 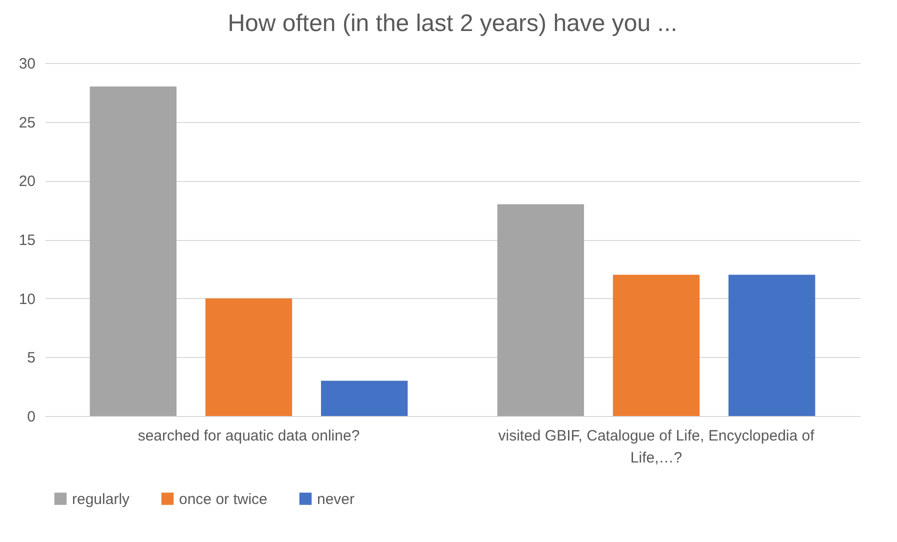 What do you see at coordinates (27, 181) in the screenshot?
I see `y-tick-label: 20` at bounding box center [27, 181].